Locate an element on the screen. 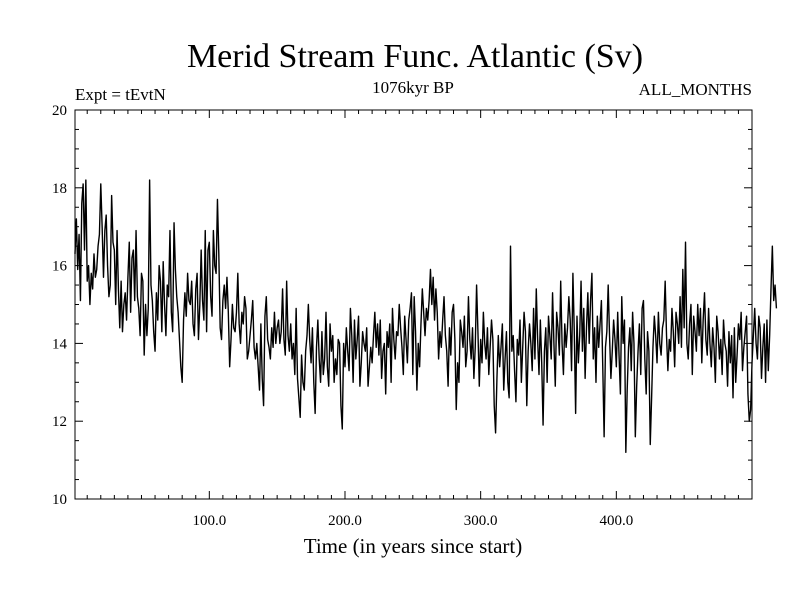  x-tick-label: 200.0 is located at coordinates (345, 521).